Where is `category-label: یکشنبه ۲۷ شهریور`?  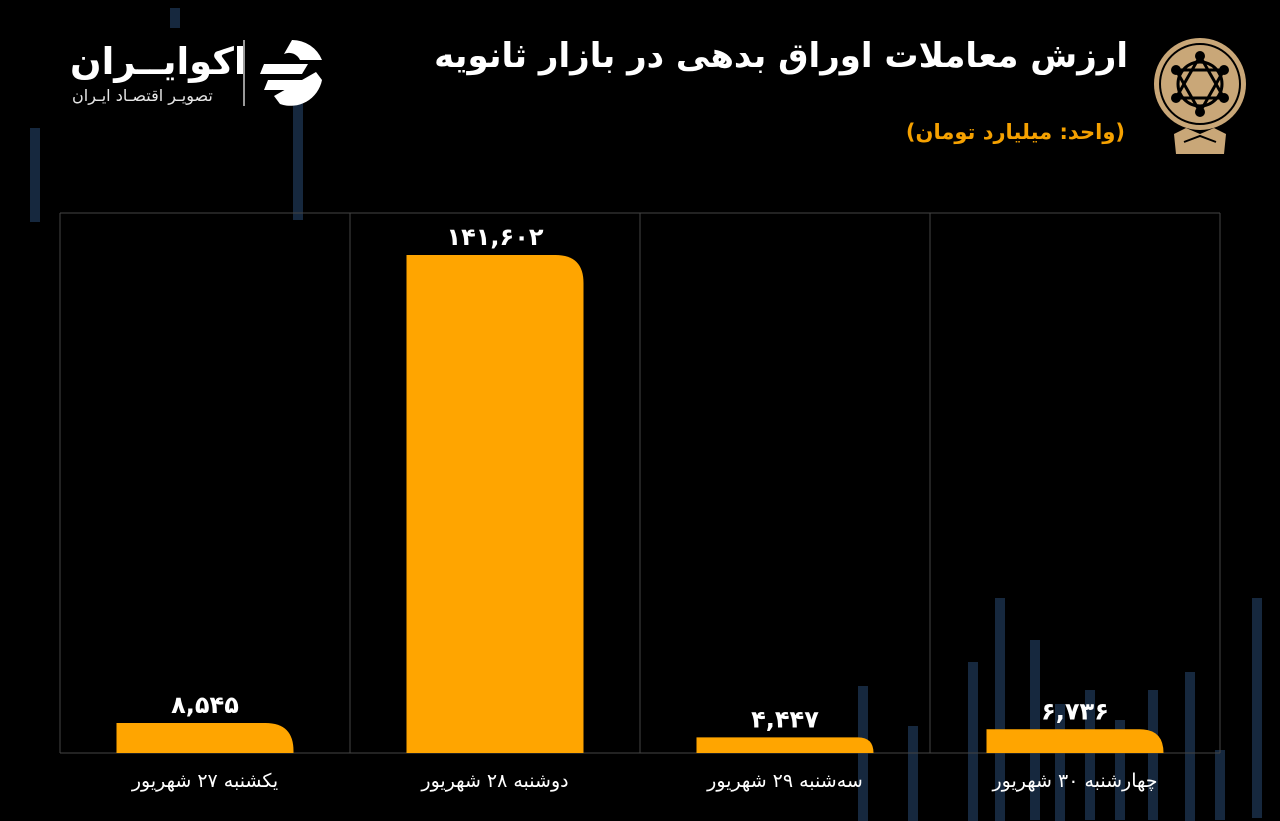 category-label: یکشنبه ۲۷ شهریور is located at coordinates (204, 781).